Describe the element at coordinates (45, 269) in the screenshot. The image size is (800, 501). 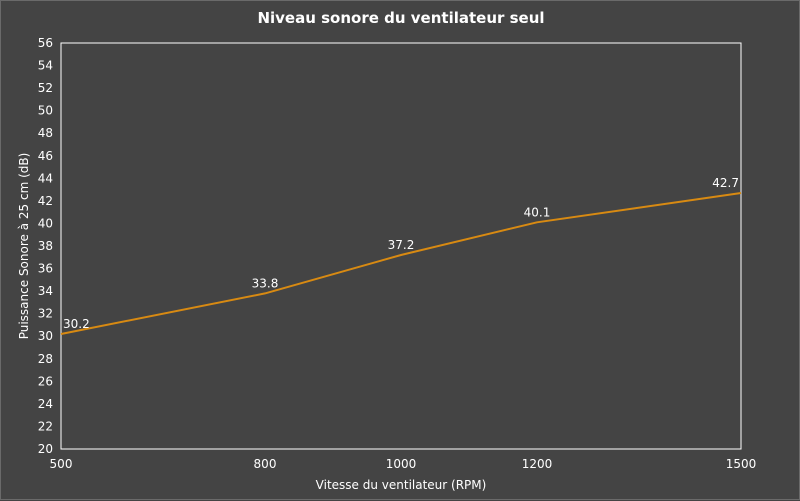
I see `y-tick-label: 36` at that location.